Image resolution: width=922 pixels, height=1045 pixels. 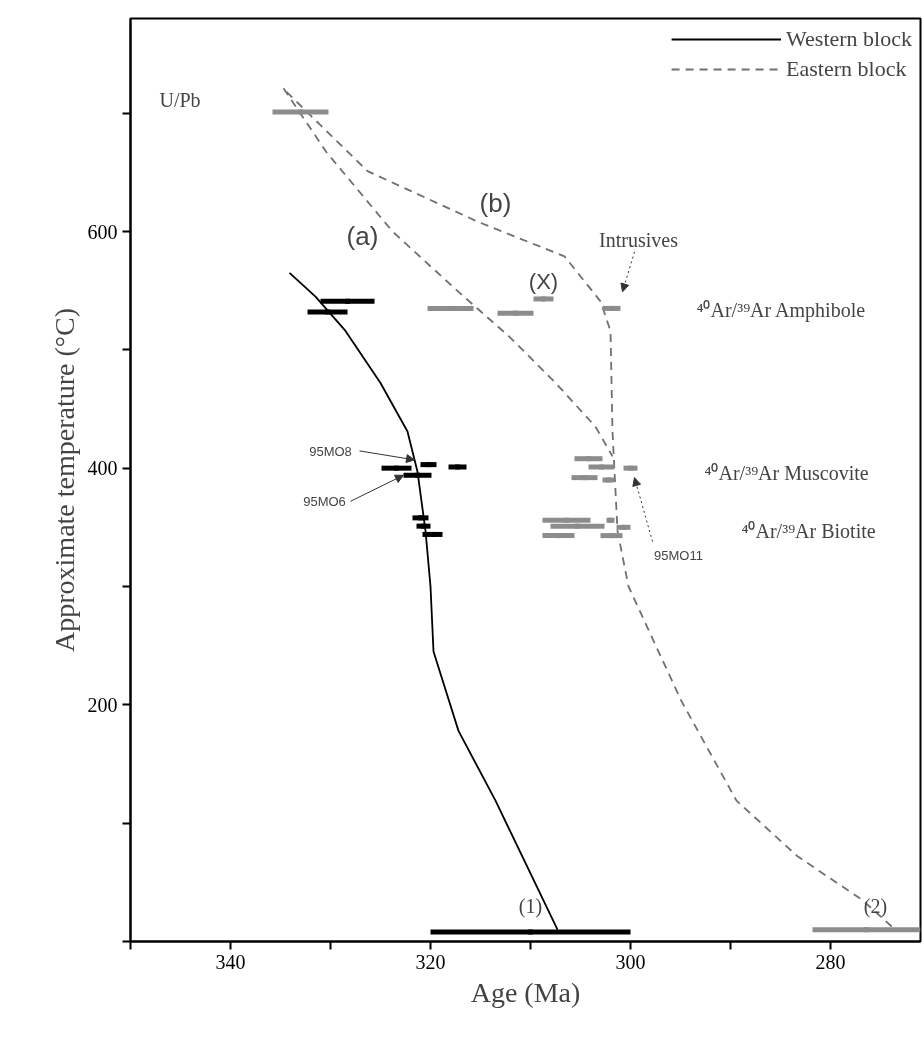 I want to click on annotation: 95MO6, so click(x=324, y=501).